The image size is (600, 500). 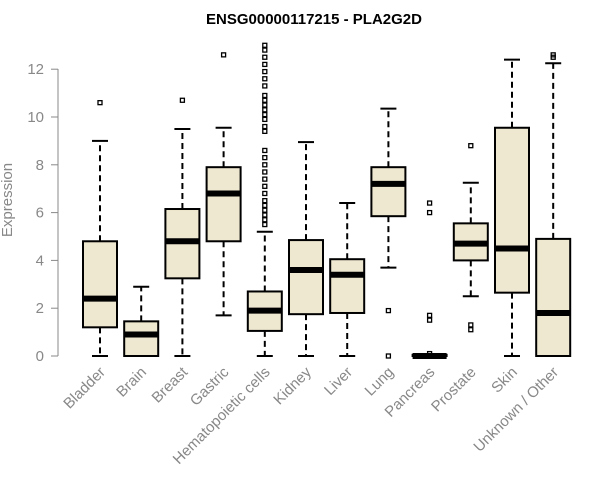 I want to click on box-group-gastric, so click(x=223, y=184).